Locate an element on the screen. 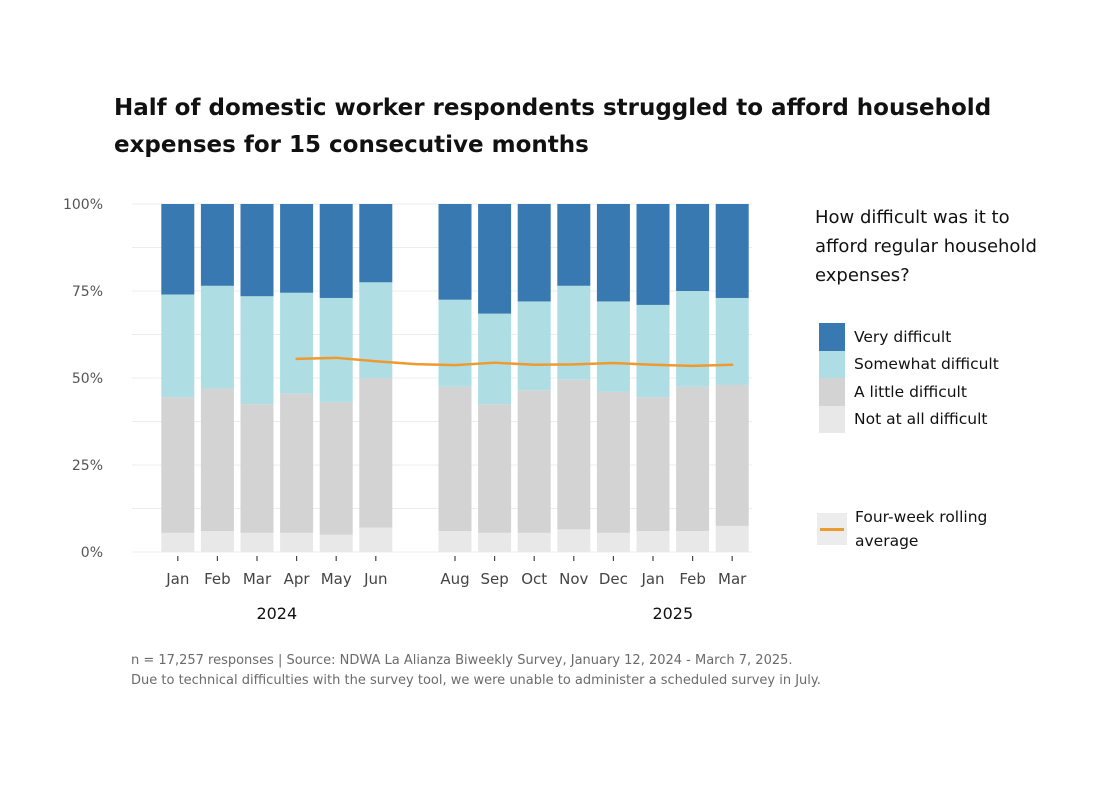 The height and width of the screenshot is (800, 1100). y-tick-label: 75% is located at coordinates (87, 292).